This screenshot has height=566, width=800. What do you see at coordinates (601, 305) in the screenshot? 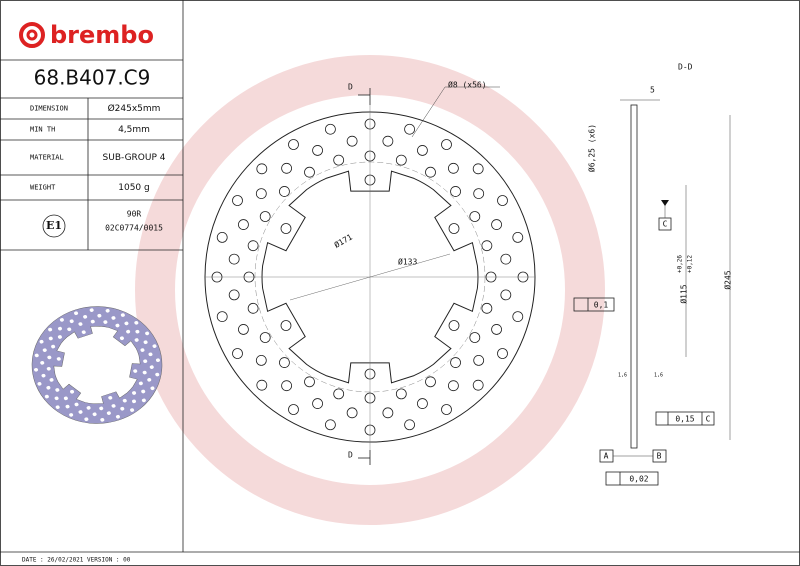
I see `tol-value: 0,1` at bounding box center [601, 305].